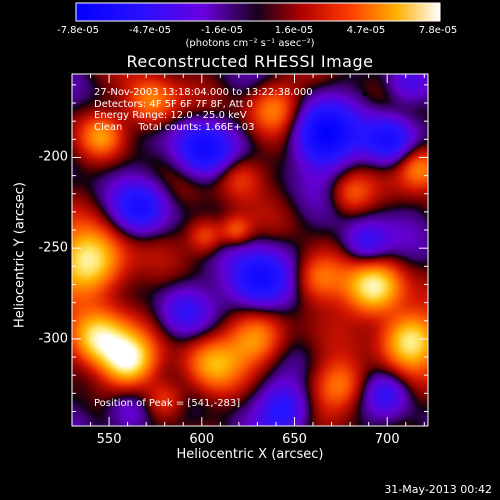 The image size is (500, 500). I want to click on x-tick-label: 550, so click(109, 439).